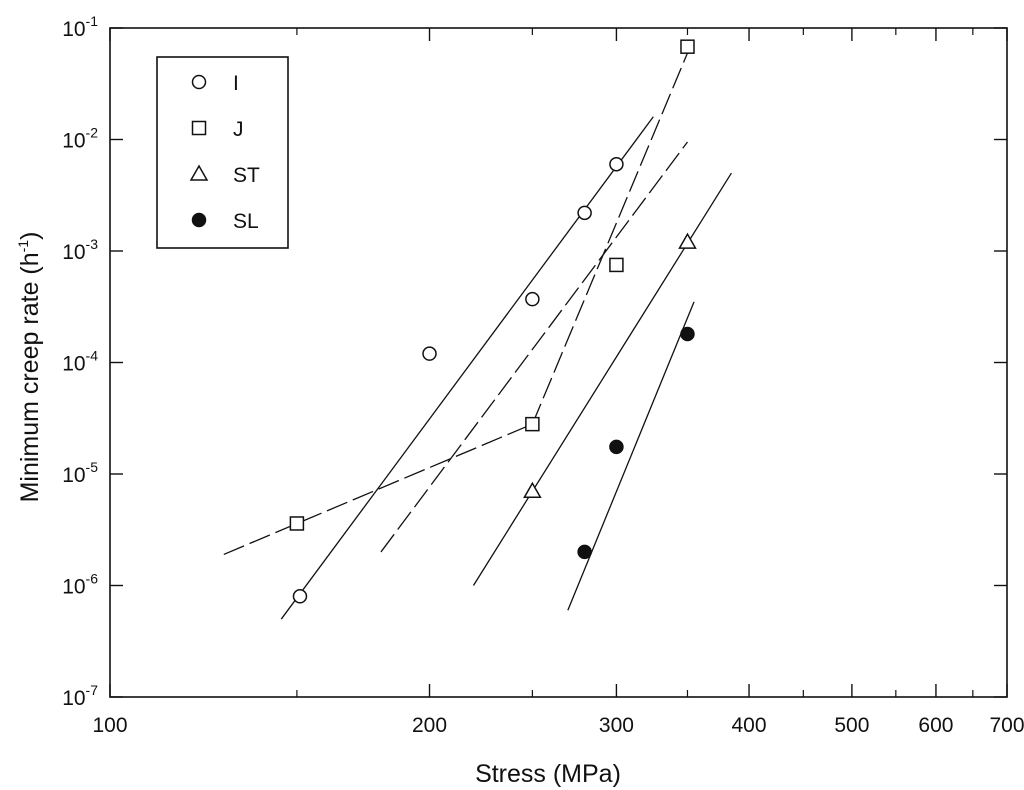 The image size is (1024, 790). I want to click on y-tick-label-exponent: -6, so click(92, 579).